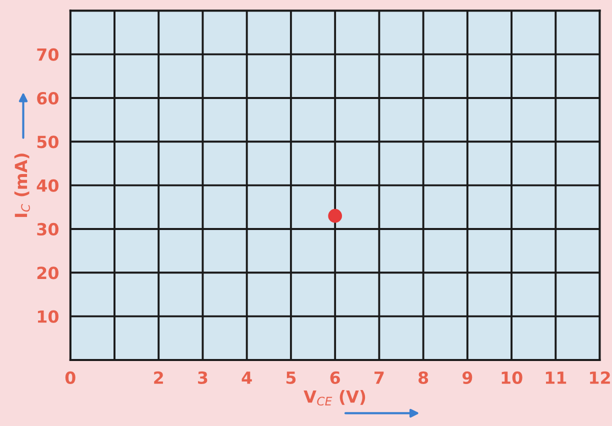 The height and width of the screenshot is (426, 612). I want to click on x-tick-label: 11, so click(556, 378).